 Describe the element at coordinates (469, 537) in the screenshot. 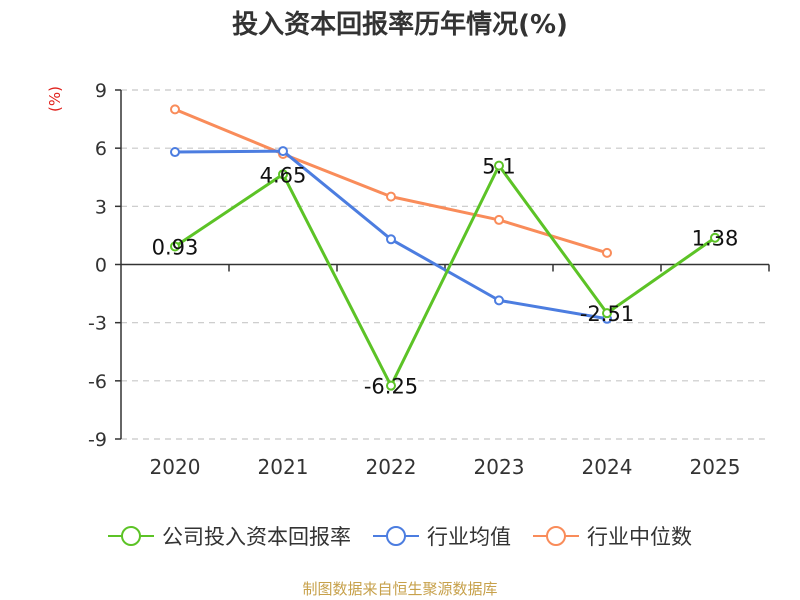

I see `legend-label-industry-mean: 行业均值` at that location.